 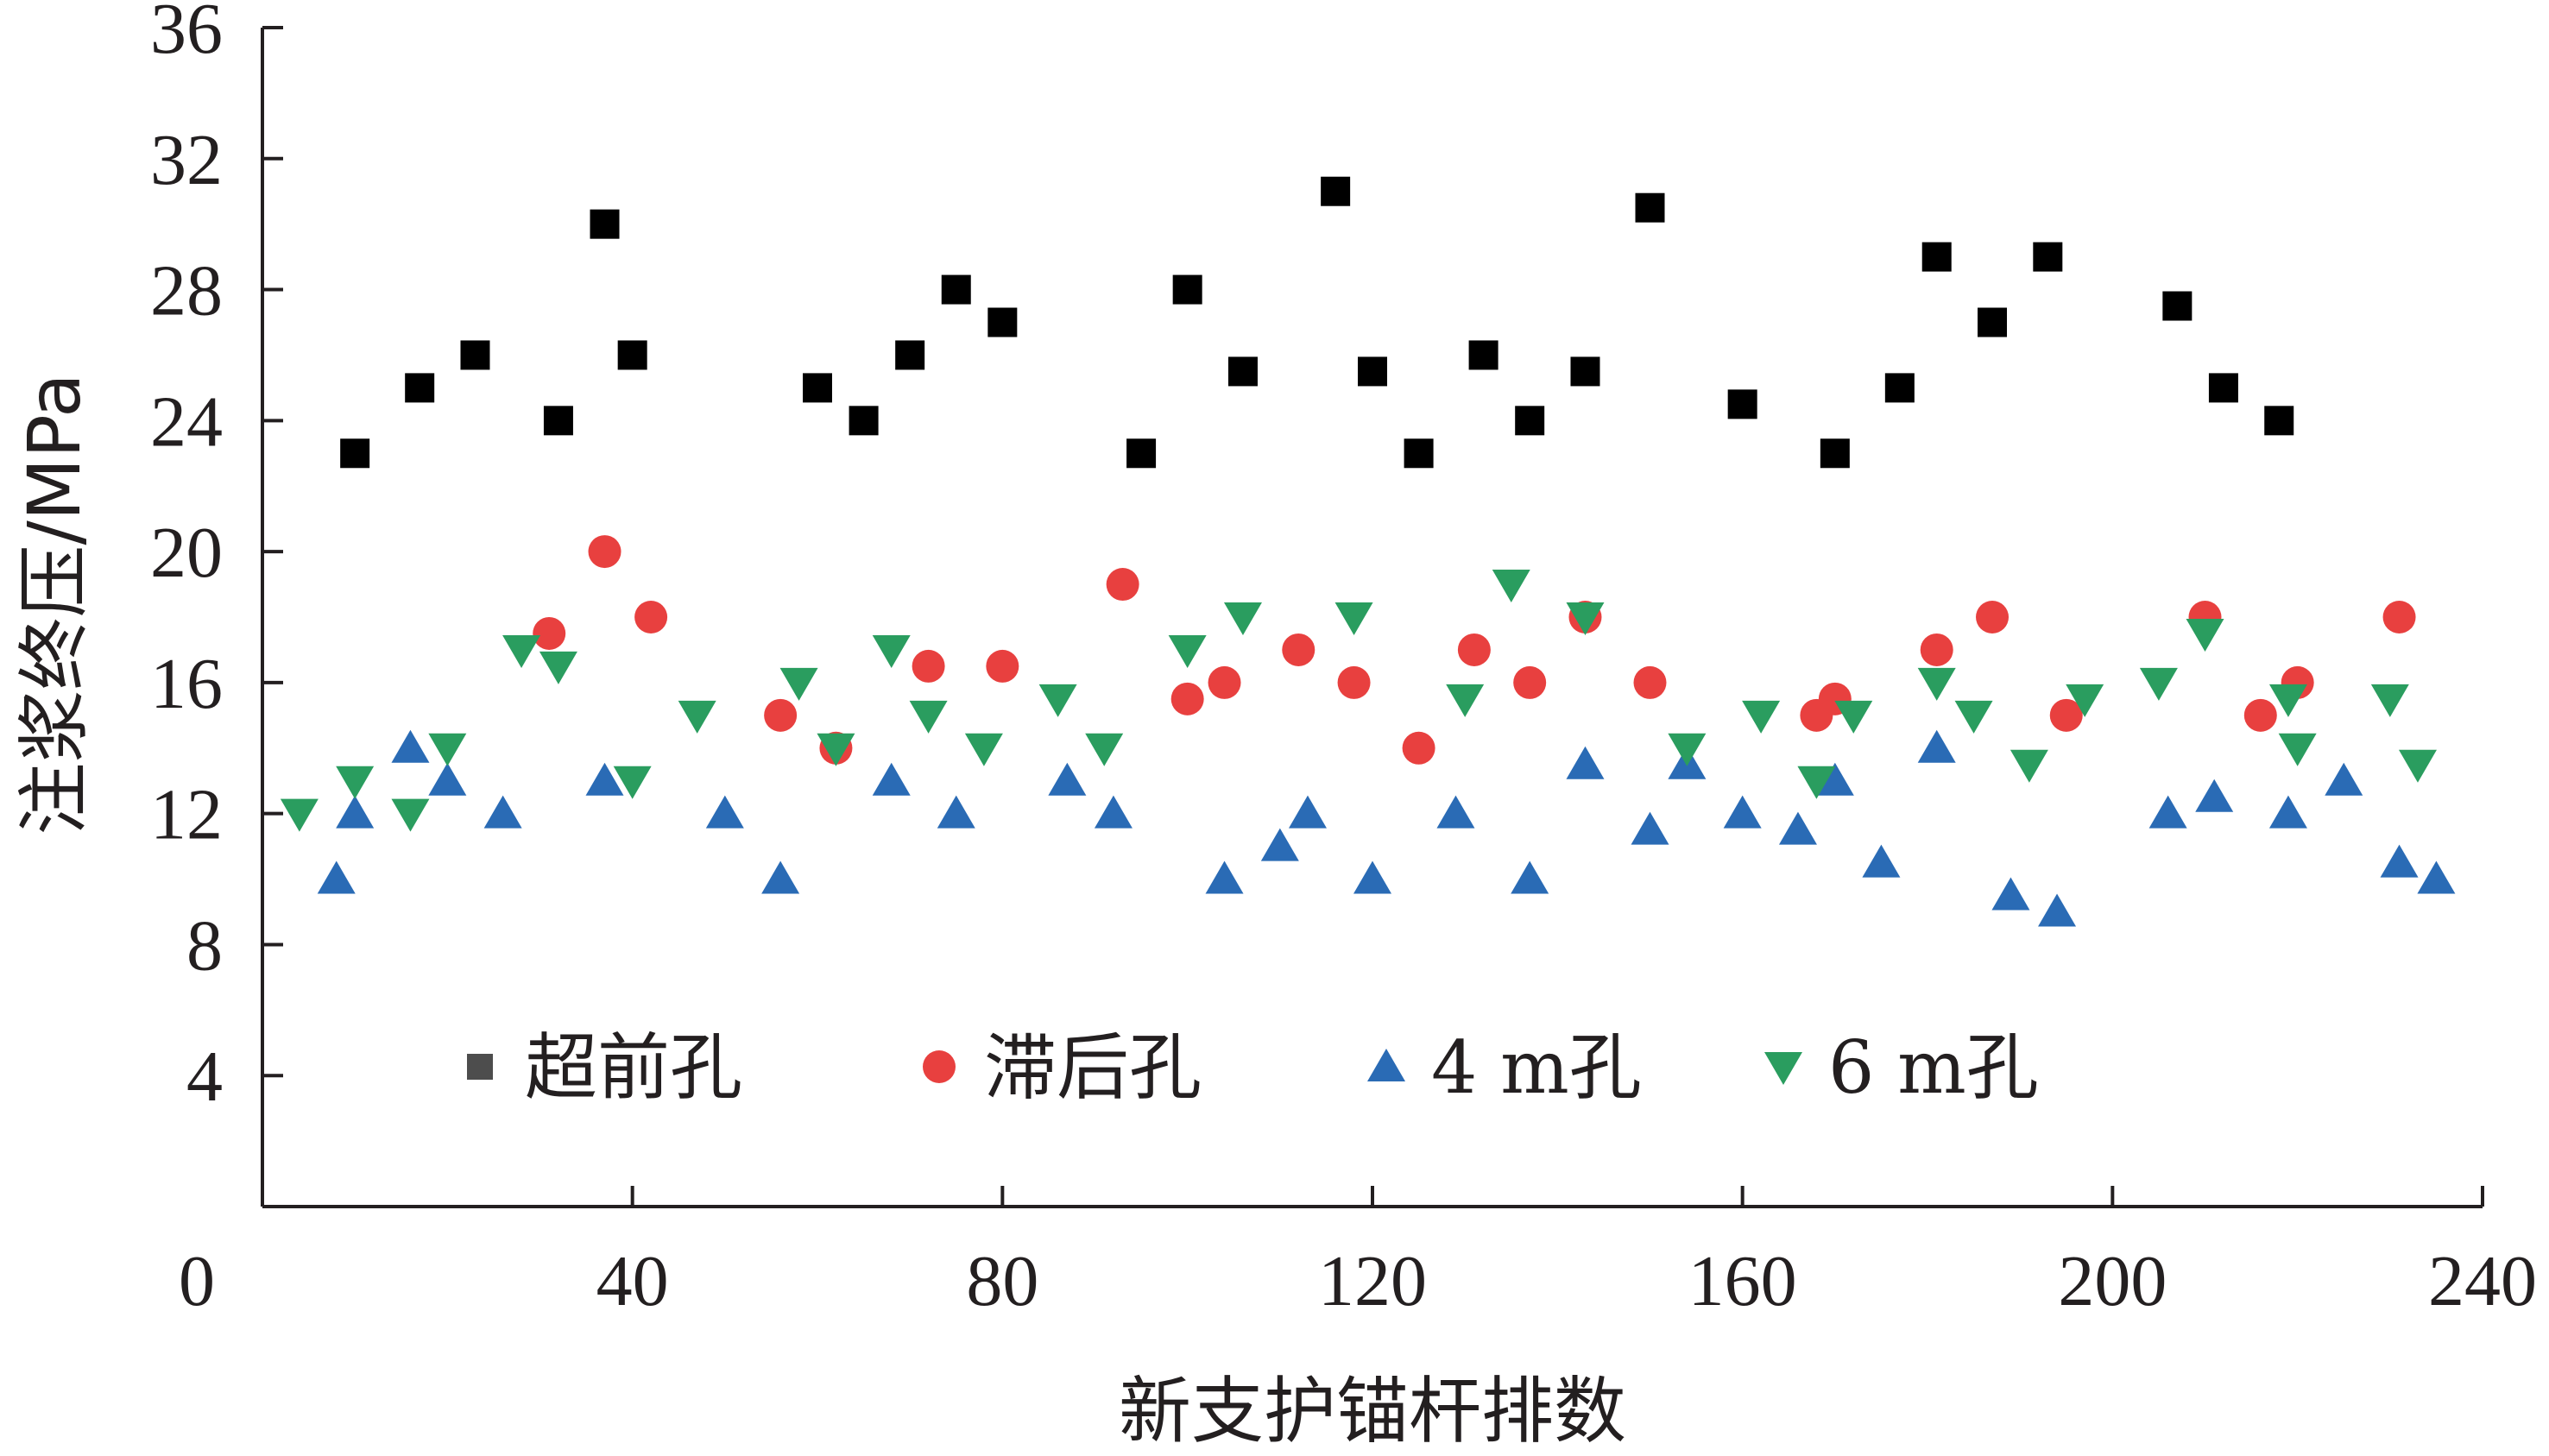 I want to click on y-axis-title: 注浆终压/MPa, so click(x=55, y=604).